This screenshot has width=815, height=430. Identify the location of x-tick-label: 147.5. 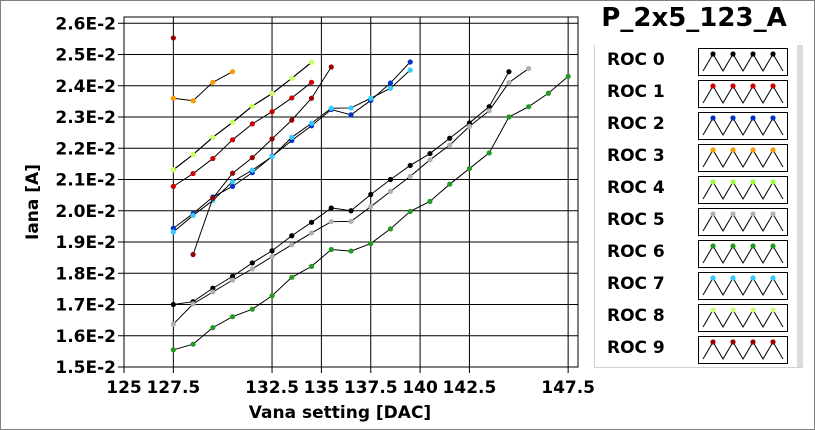
(568, 388).